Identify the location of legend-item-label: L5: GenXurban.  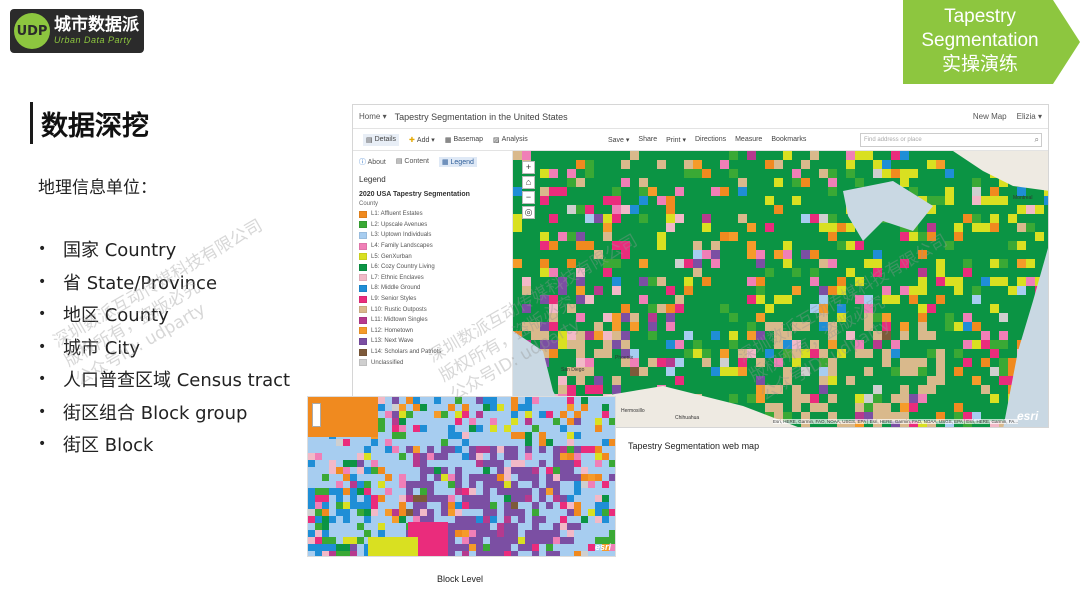
(391, 256).